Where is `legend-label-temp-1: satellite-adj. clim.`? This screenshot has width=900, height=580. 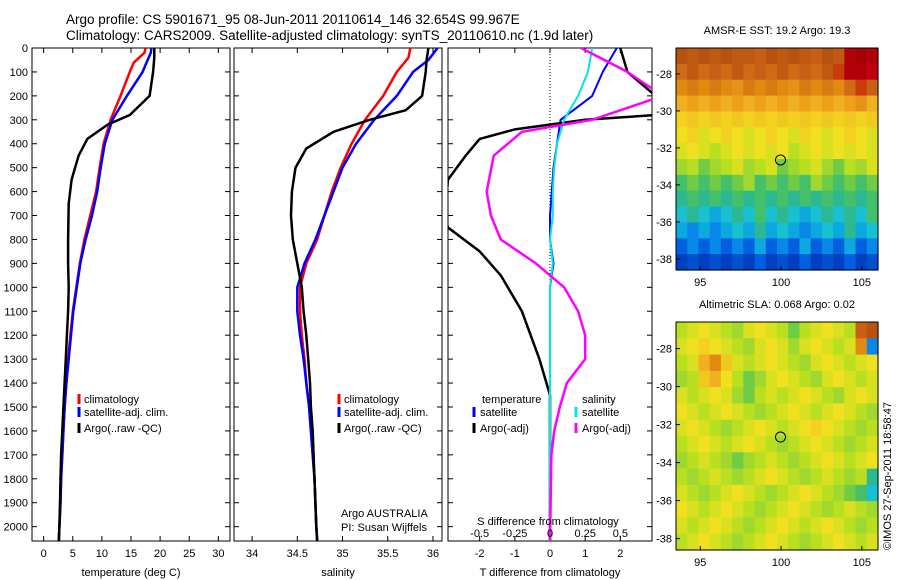 legend-label-temp-1: satellite-adj. clim. is located at coordinates (126, 413).